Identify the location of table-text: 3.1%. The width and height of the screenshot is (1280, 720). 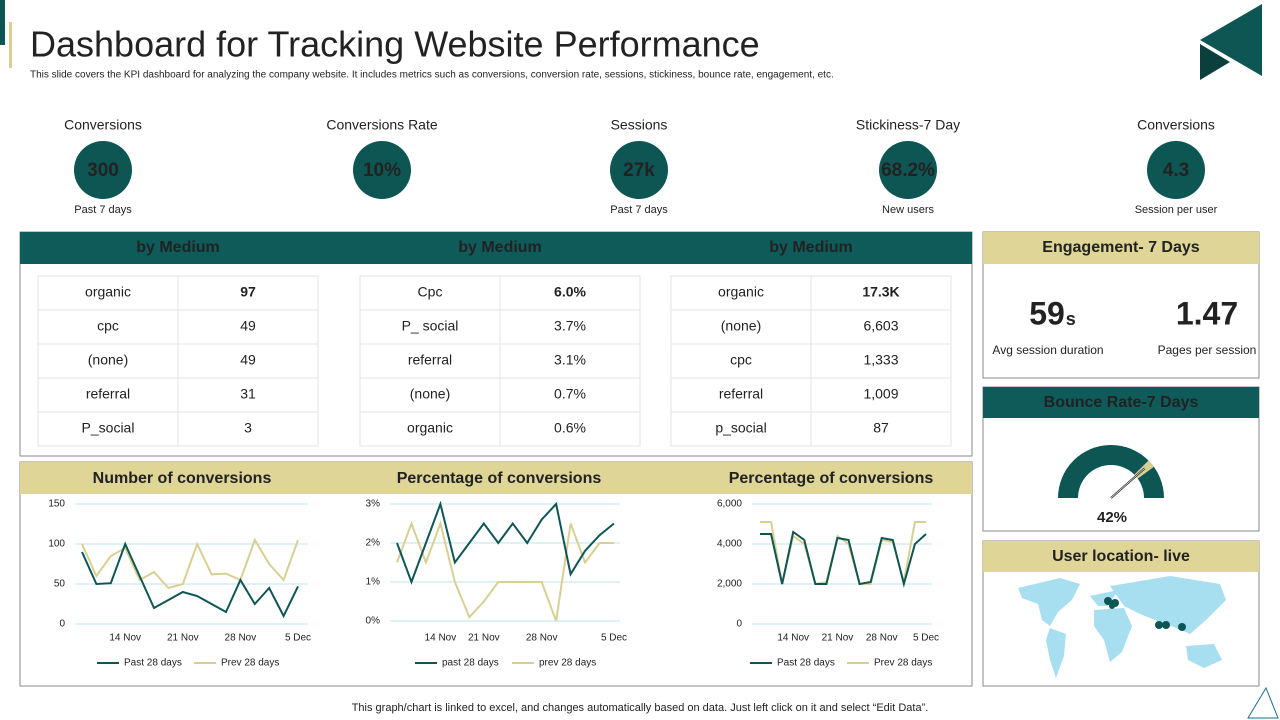
(570, 360).